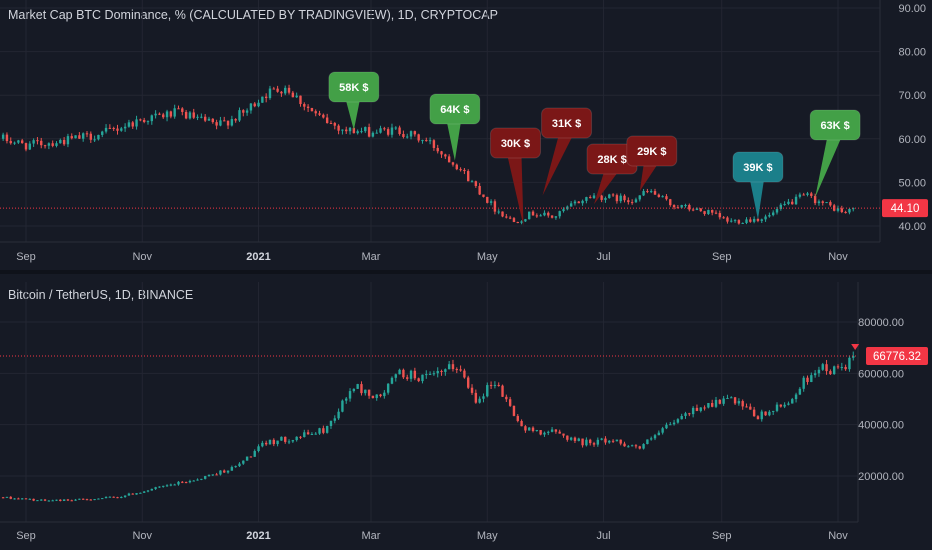 Image resolution: width=932 pixels, height=550 pixels. I want to click on price-callout: 39K $, so click(758, 185).